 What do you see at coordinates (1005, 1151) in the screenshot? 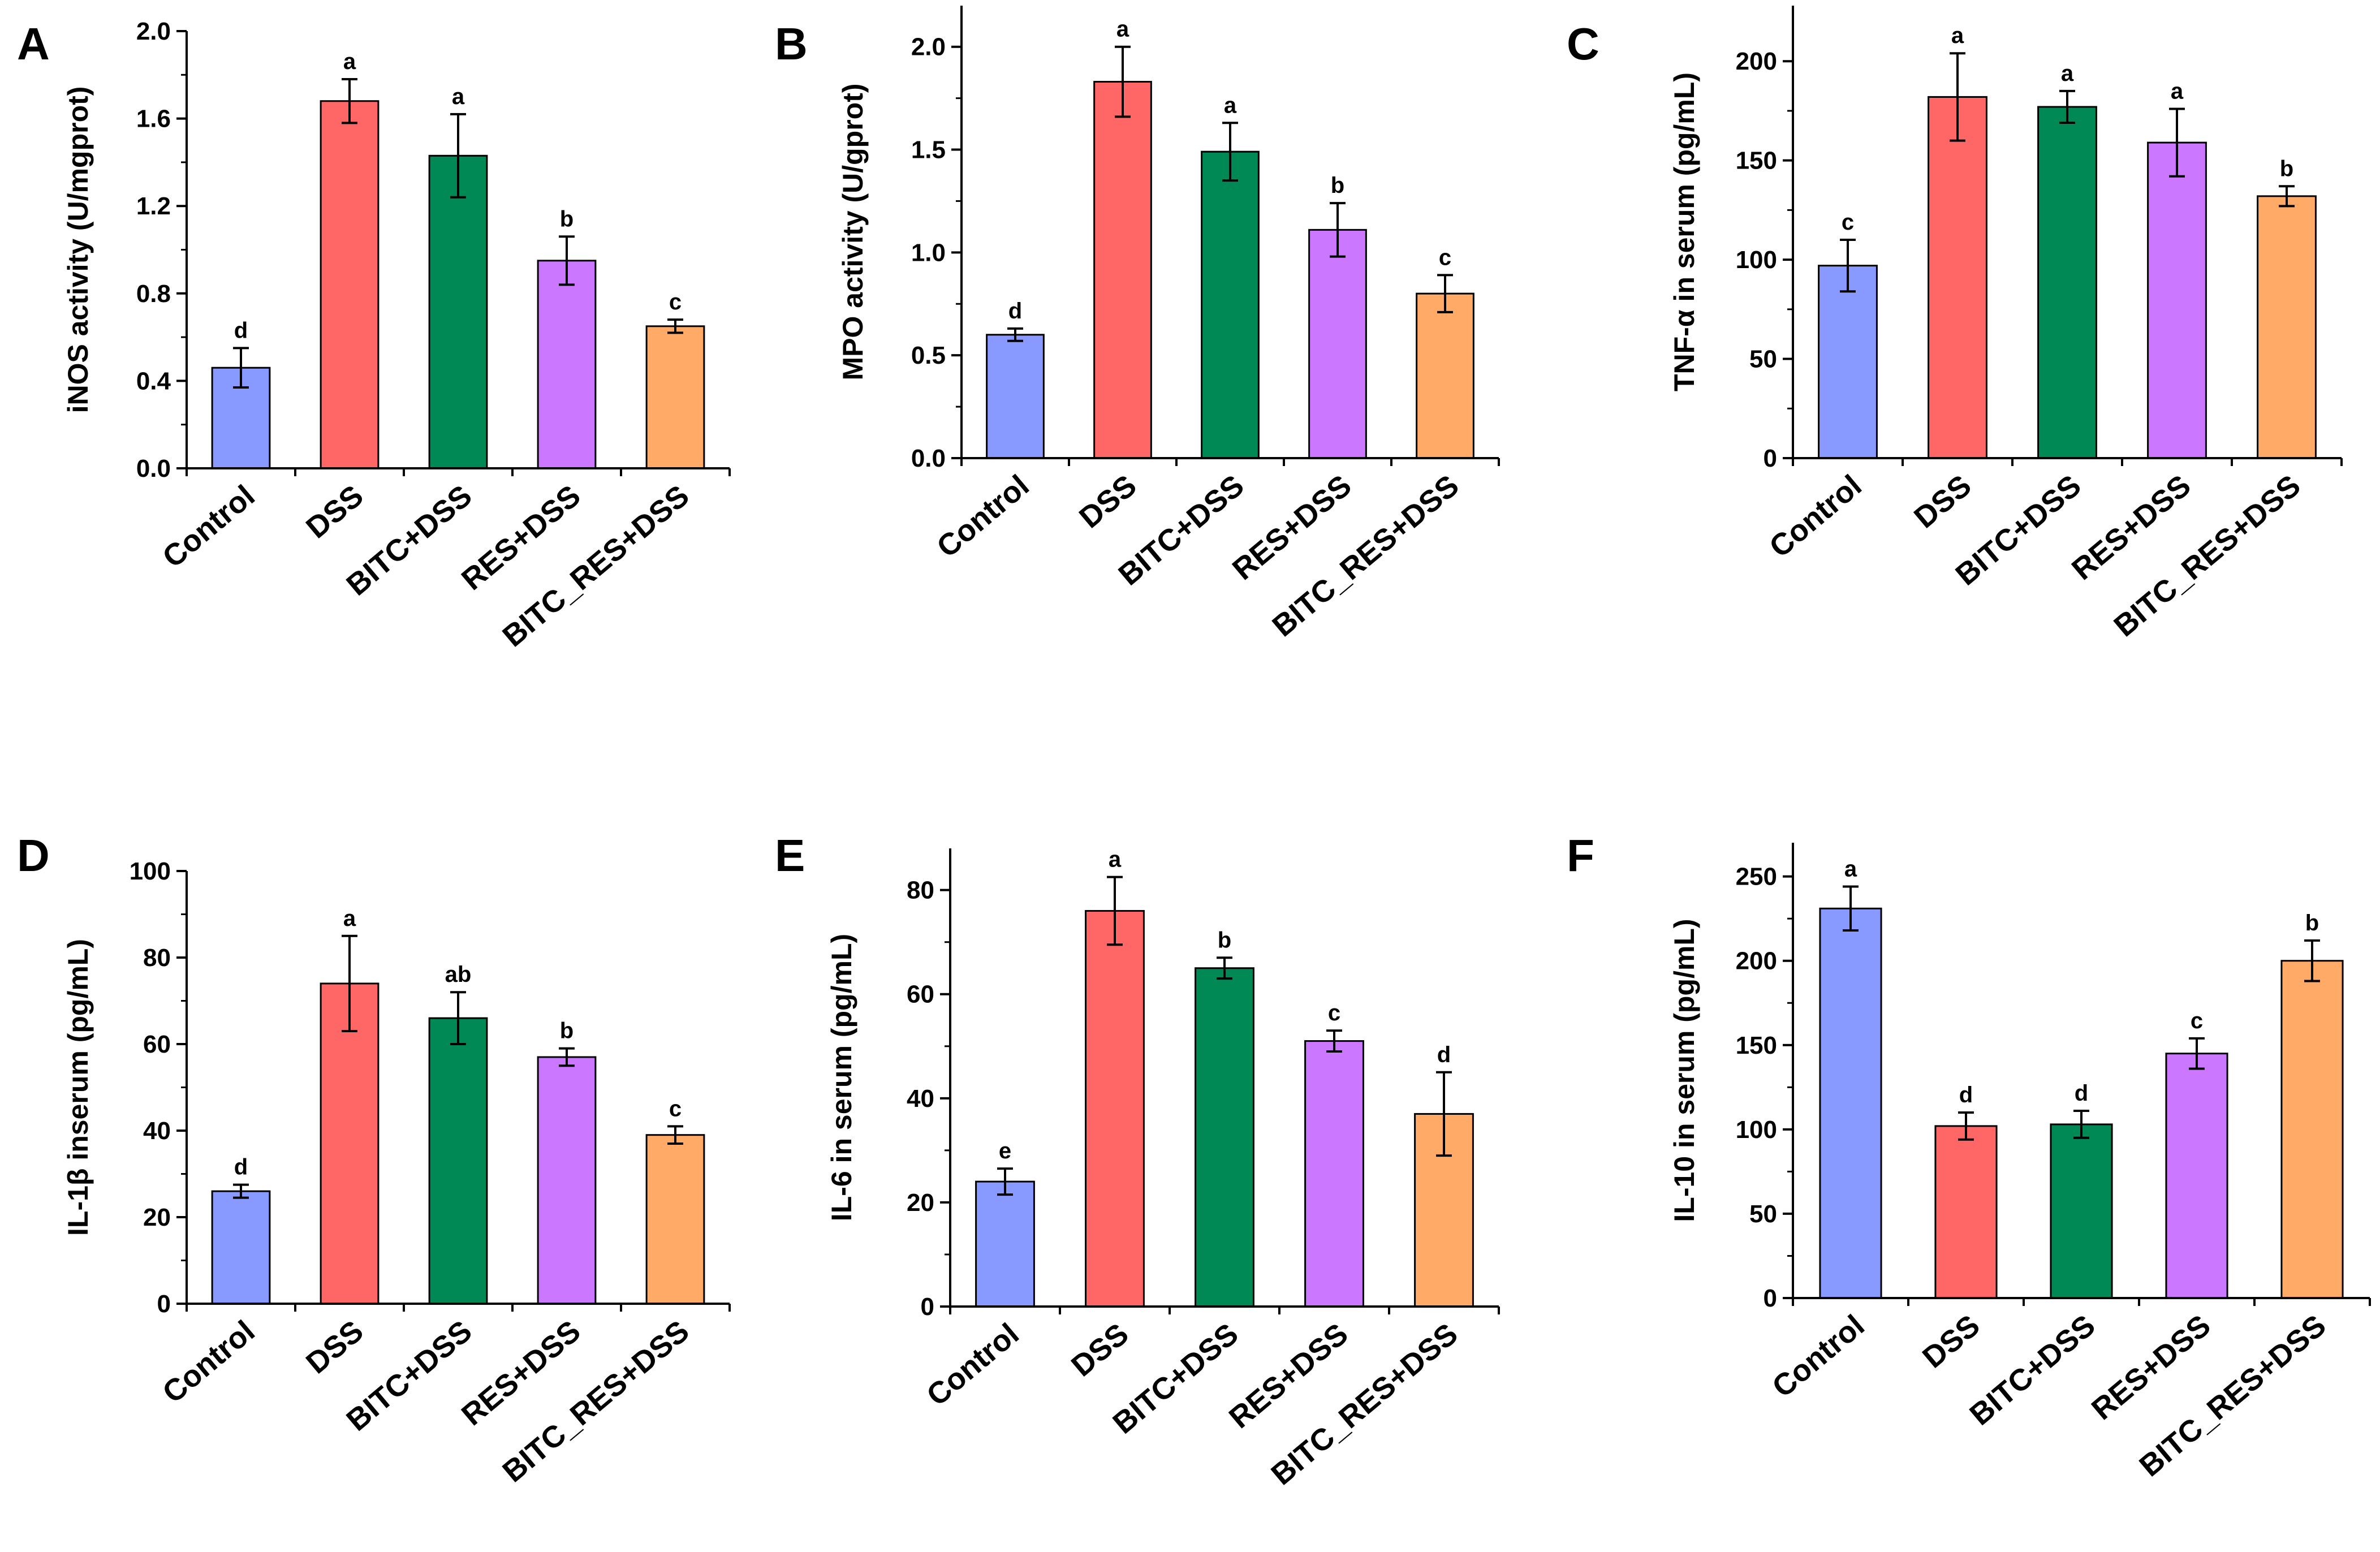
I see `significance-label: e` at bounding box center [1005, 1151].